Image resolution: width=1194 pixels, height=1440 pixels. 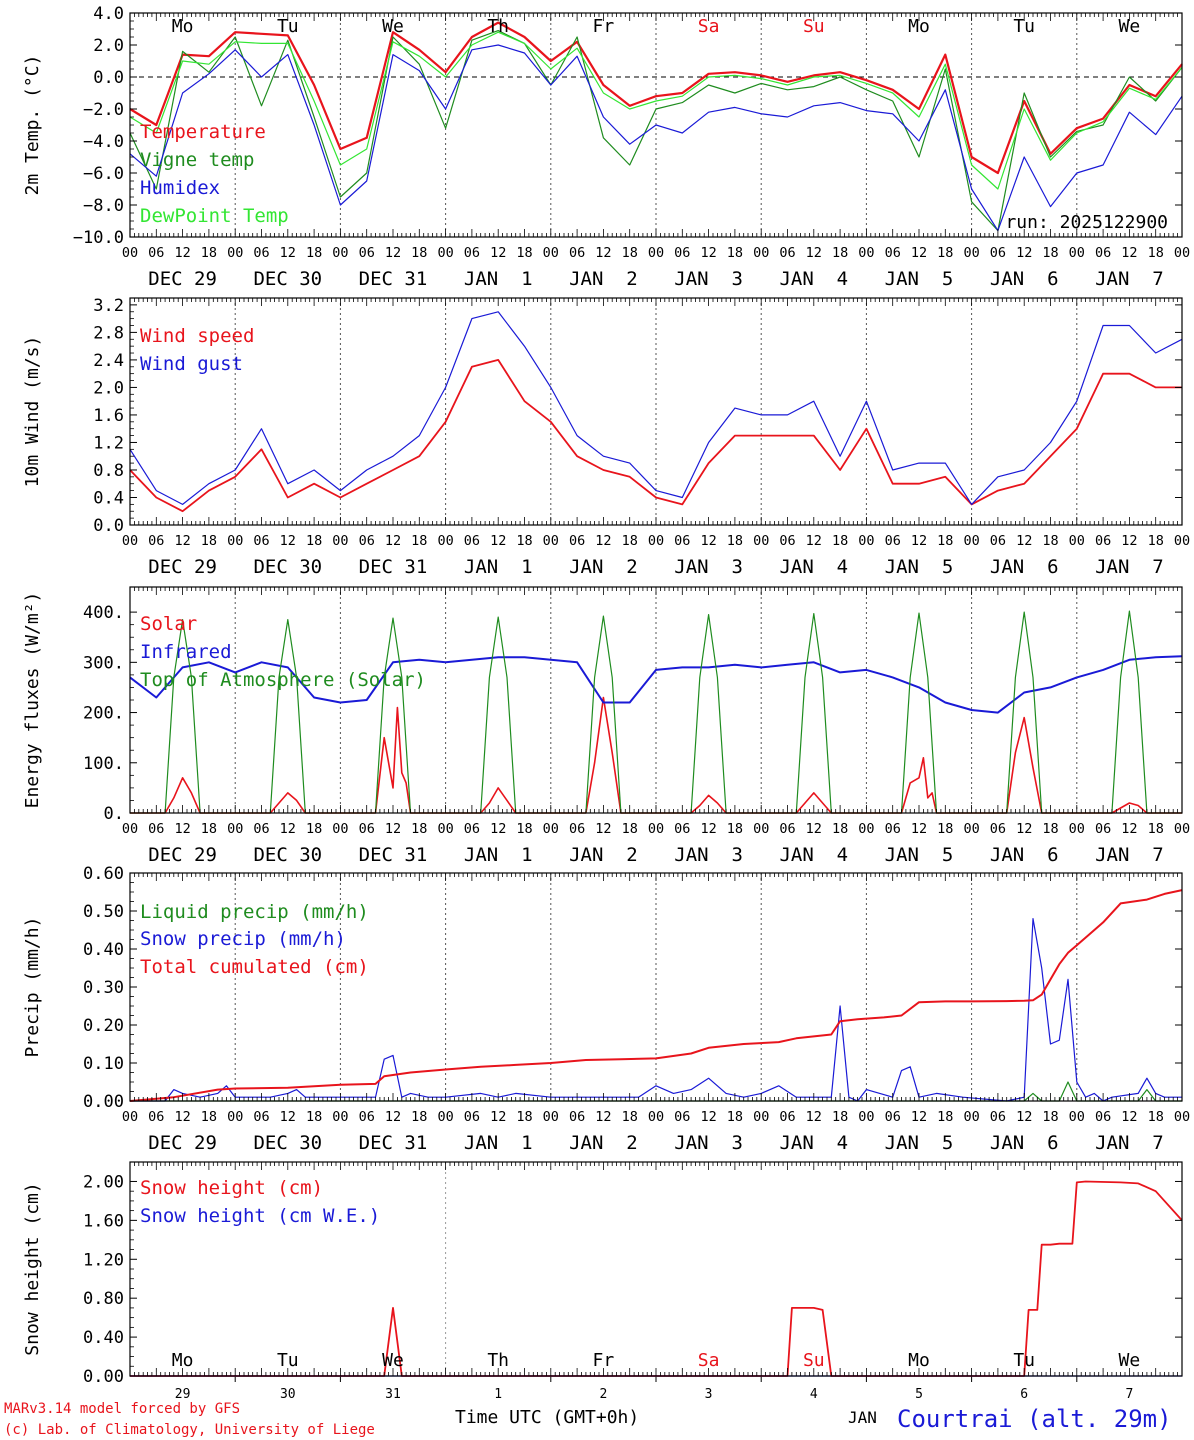 What do you see at coordinates (603, 279) in the screenshot?
I see `date-label: JAN 2` at bounding box center [603, 279].